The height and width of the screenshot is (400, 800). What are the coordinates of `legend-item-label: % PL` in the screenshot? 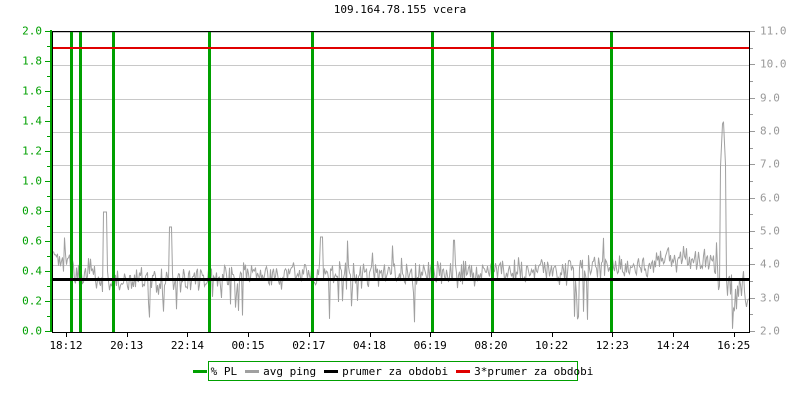 It's located at (224, 371).